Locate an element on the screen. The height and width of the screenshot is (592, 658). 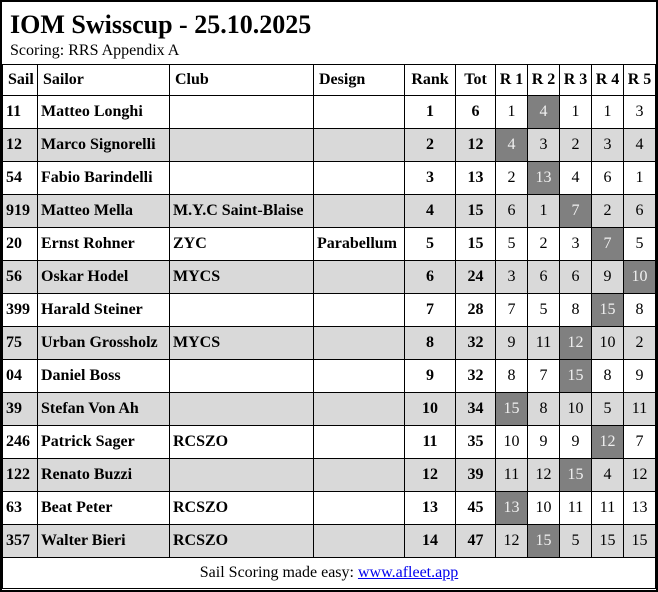
race-score-cell: 10 is located at coordinates (543, 508).